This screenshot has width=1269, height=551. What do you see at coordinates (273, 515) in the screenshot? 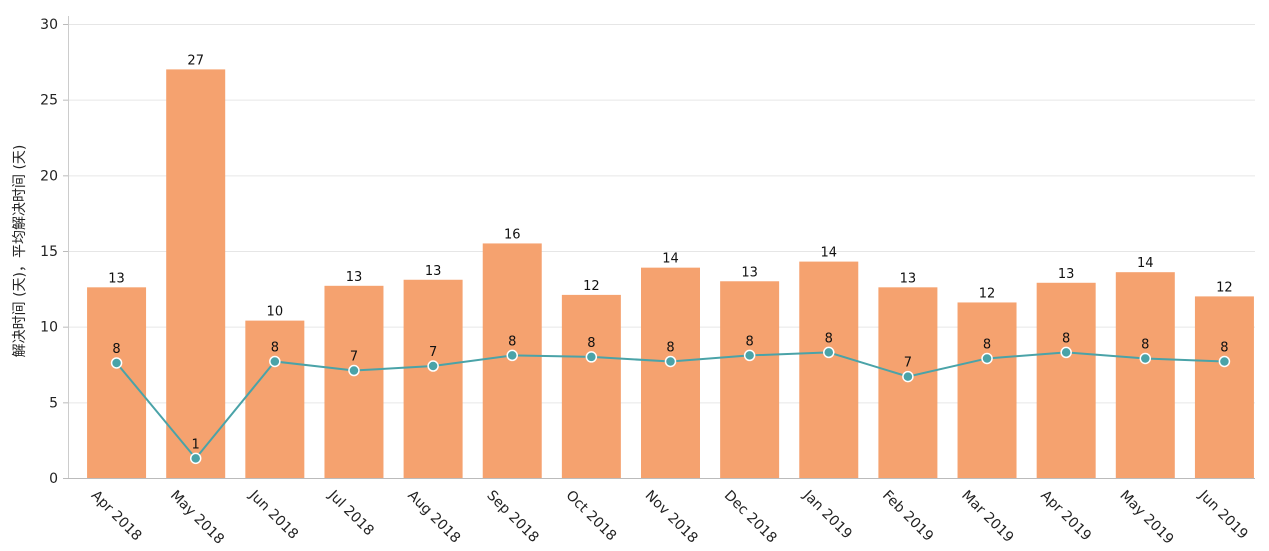
I see `x-tick-label: Jun 2018` at bounding box center [273, 515].